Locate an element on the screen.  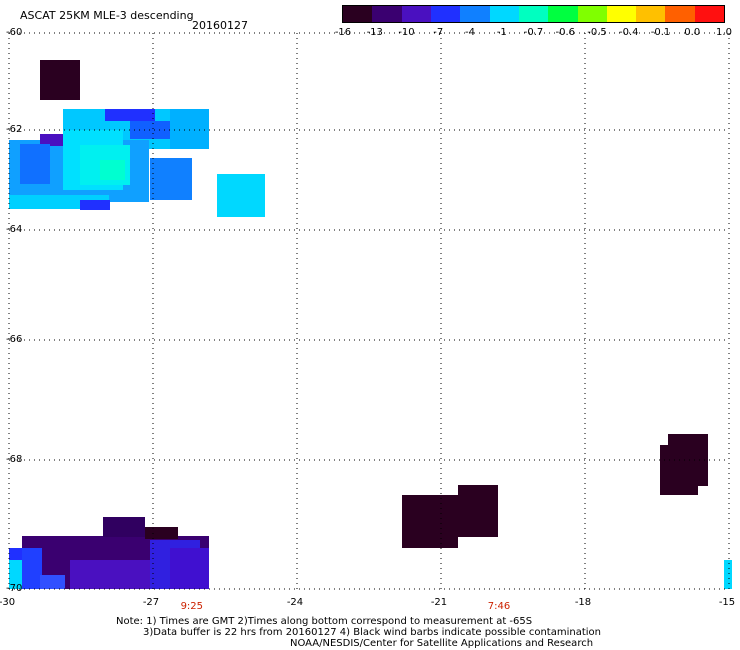
colorbar-label: -0.4 is located at coordinates (628, 32).